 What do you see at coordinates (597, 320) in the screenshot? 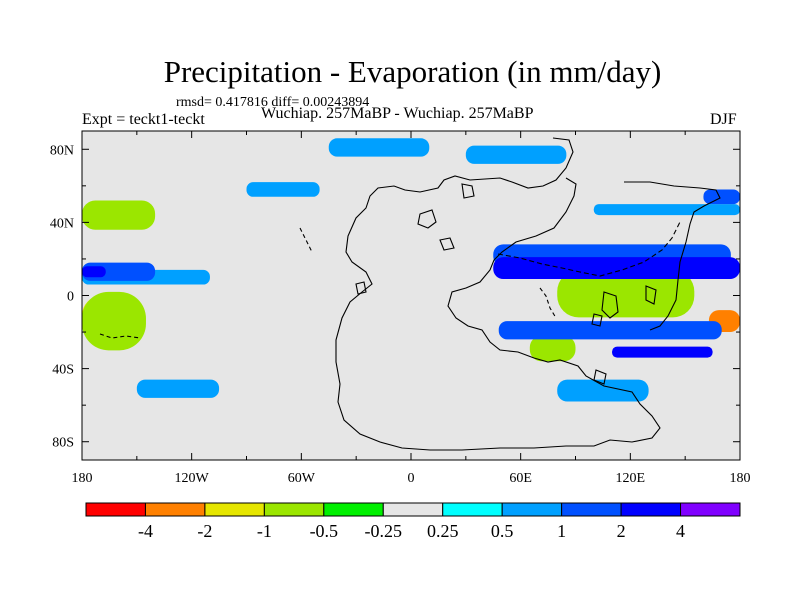
I see `coastline-island-g` at bounding box center [597, 320].